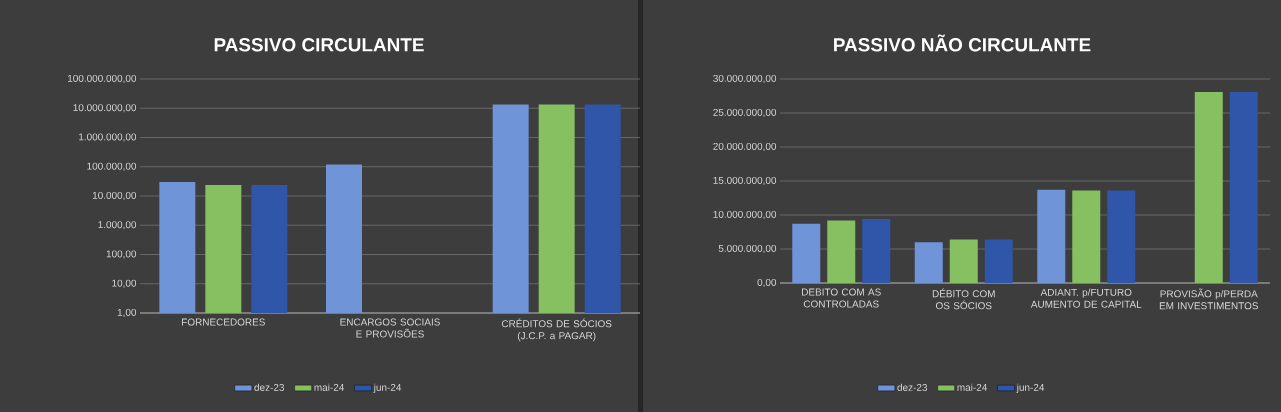 Image resolution: width=1281 pixels, height=412 pixels. I want to click on chart-title: PASSIVO NÃO CIRCULANTE, so click(962, 43).